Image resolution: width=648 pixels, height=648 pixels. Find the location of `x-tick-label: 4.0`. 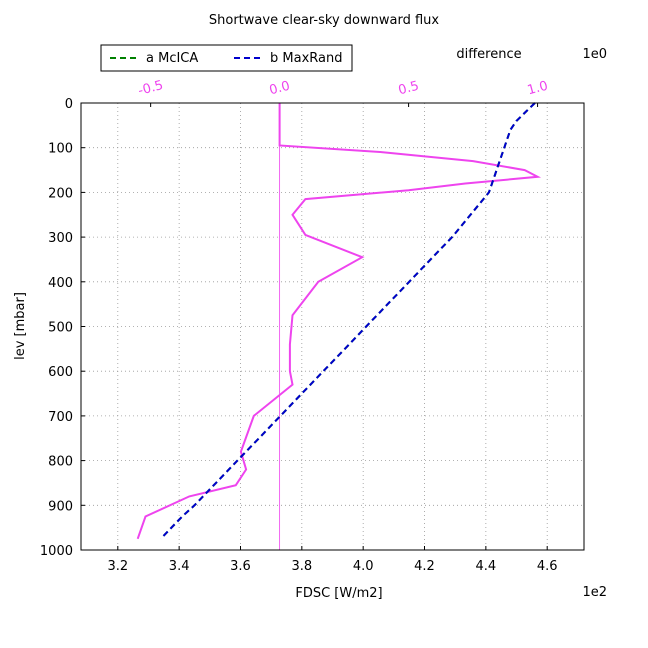

x-tick-label: 4.0 is located at coordinates (363, 566).